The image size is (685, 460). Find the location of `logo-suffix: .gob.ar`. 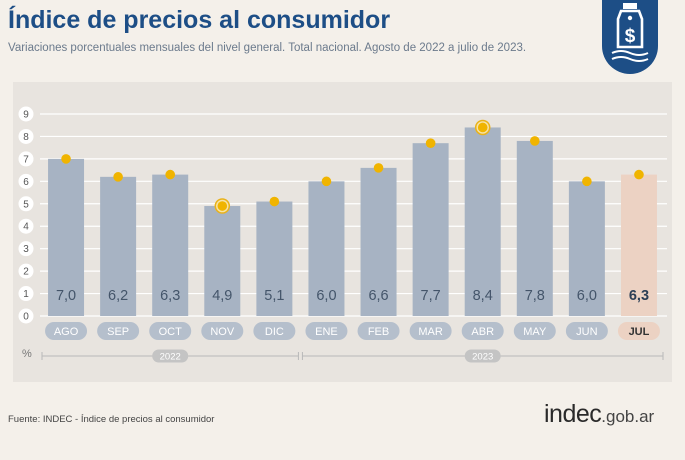

logo-suffix: .gob.ar is located at coordinates (628, 416).